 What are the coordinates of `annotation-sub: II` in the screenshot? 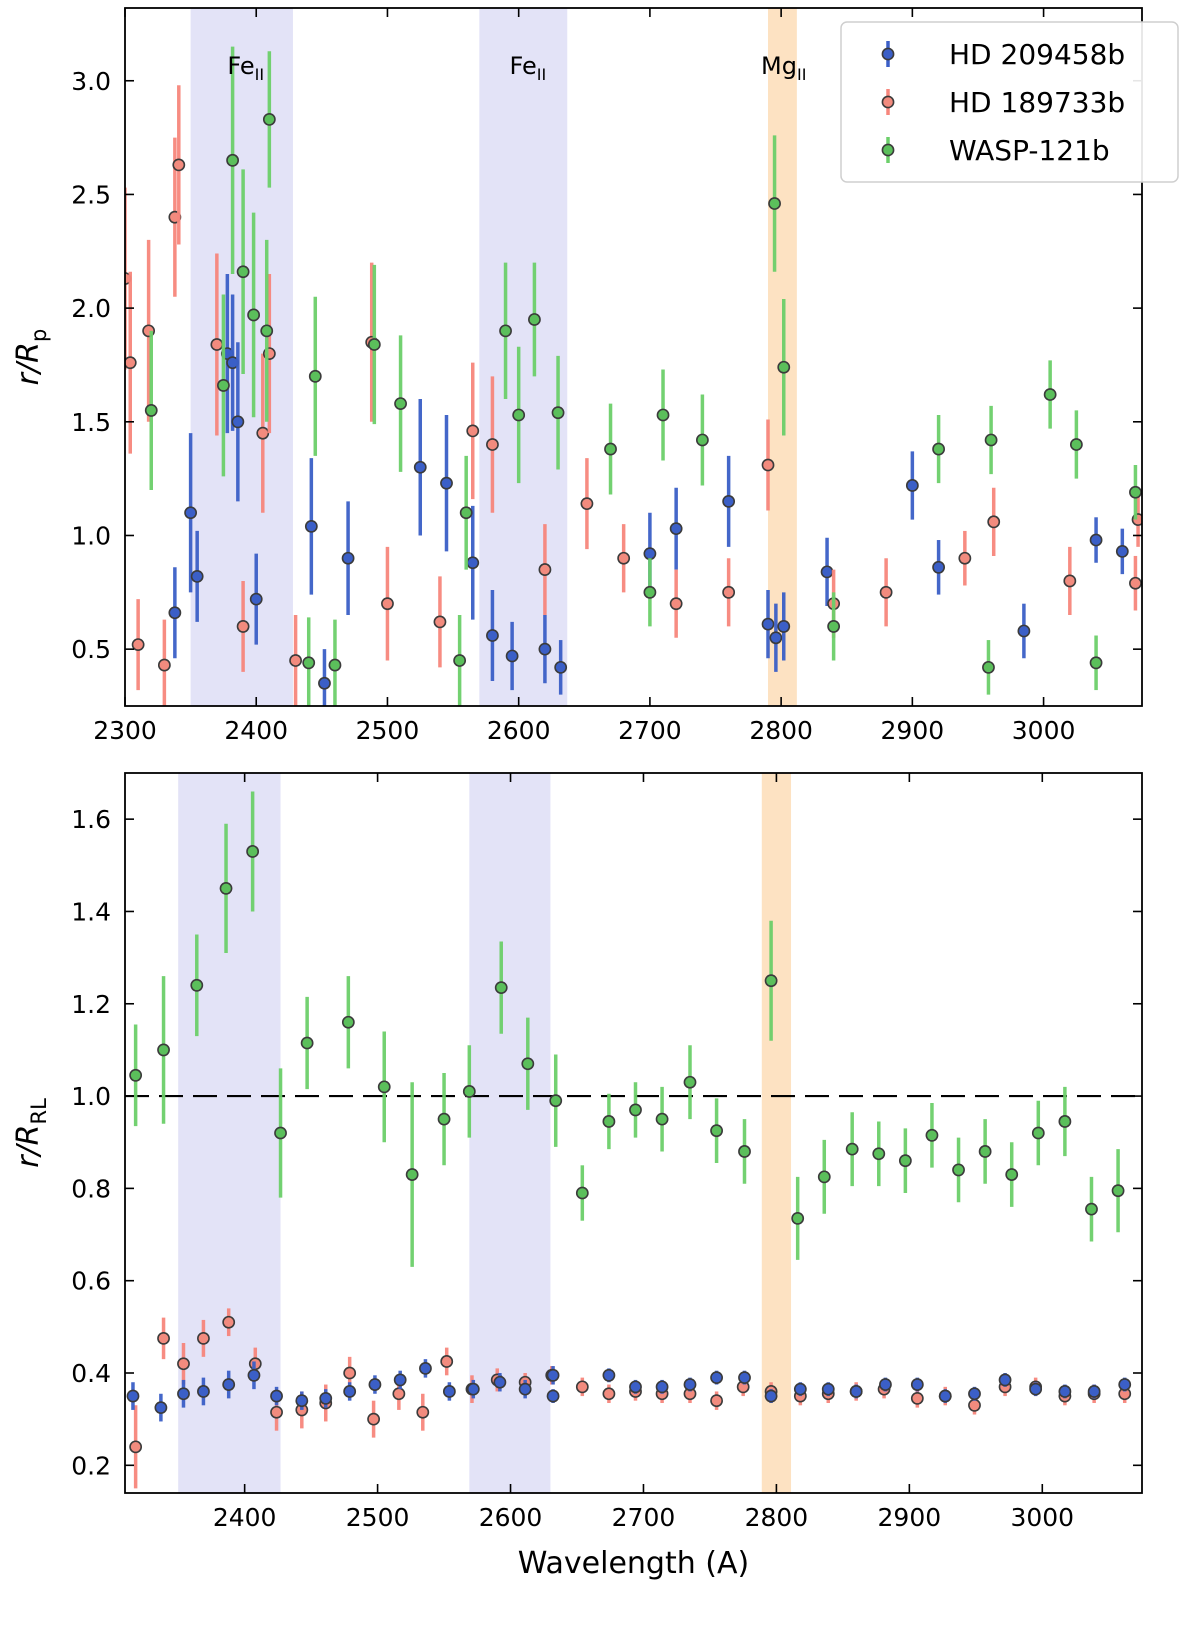 It's located at (541, 74).